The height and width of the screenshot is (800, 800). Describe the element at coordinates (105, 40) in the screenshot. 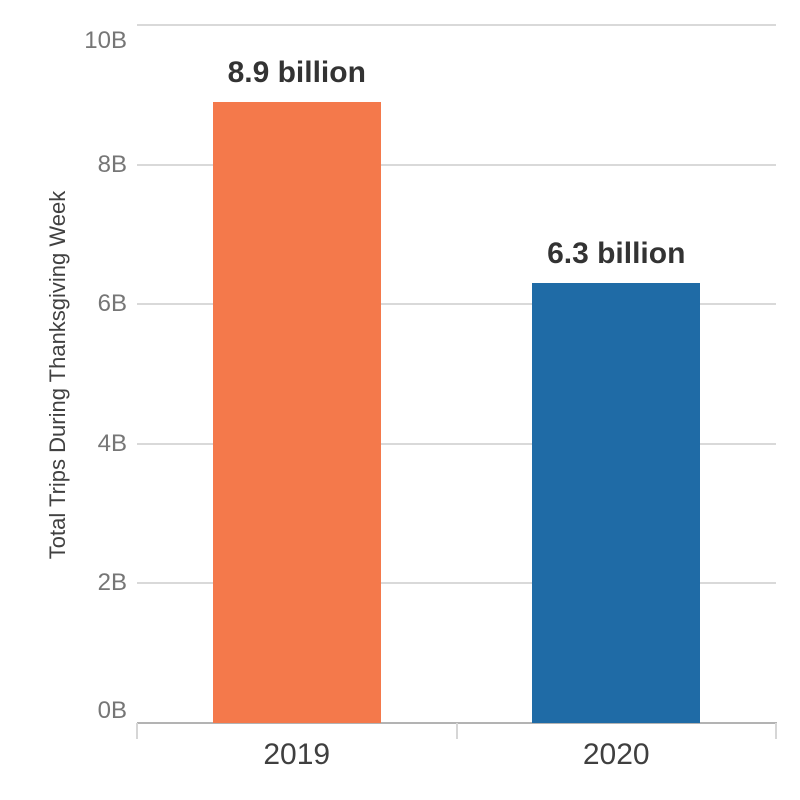

I see `y-tick-label-10B: 10B` at that location.